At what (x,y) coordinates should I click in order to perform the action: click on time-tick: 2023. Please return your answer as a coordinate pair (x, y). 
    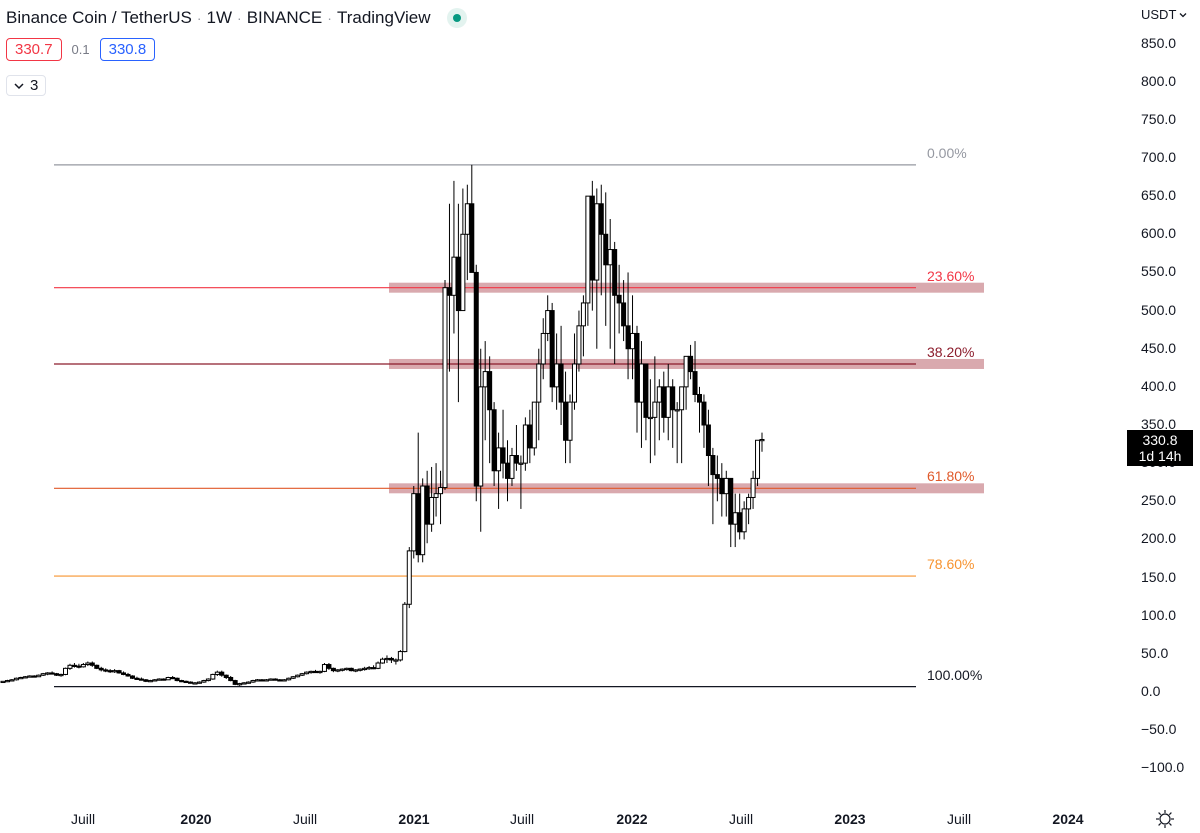
    Looking at the image, I should click on (850, 819).